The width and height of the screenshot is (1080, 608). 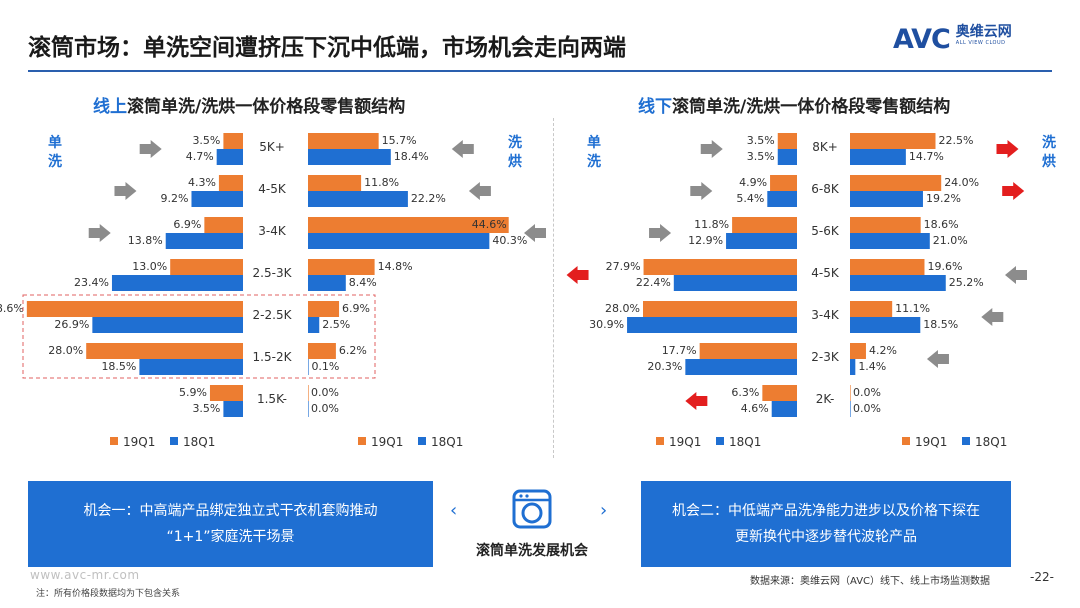 What do you see at coordinates (825, 357) in the screenshot?
I see `category-label: 2-3K` at bounding box center [825, 357].